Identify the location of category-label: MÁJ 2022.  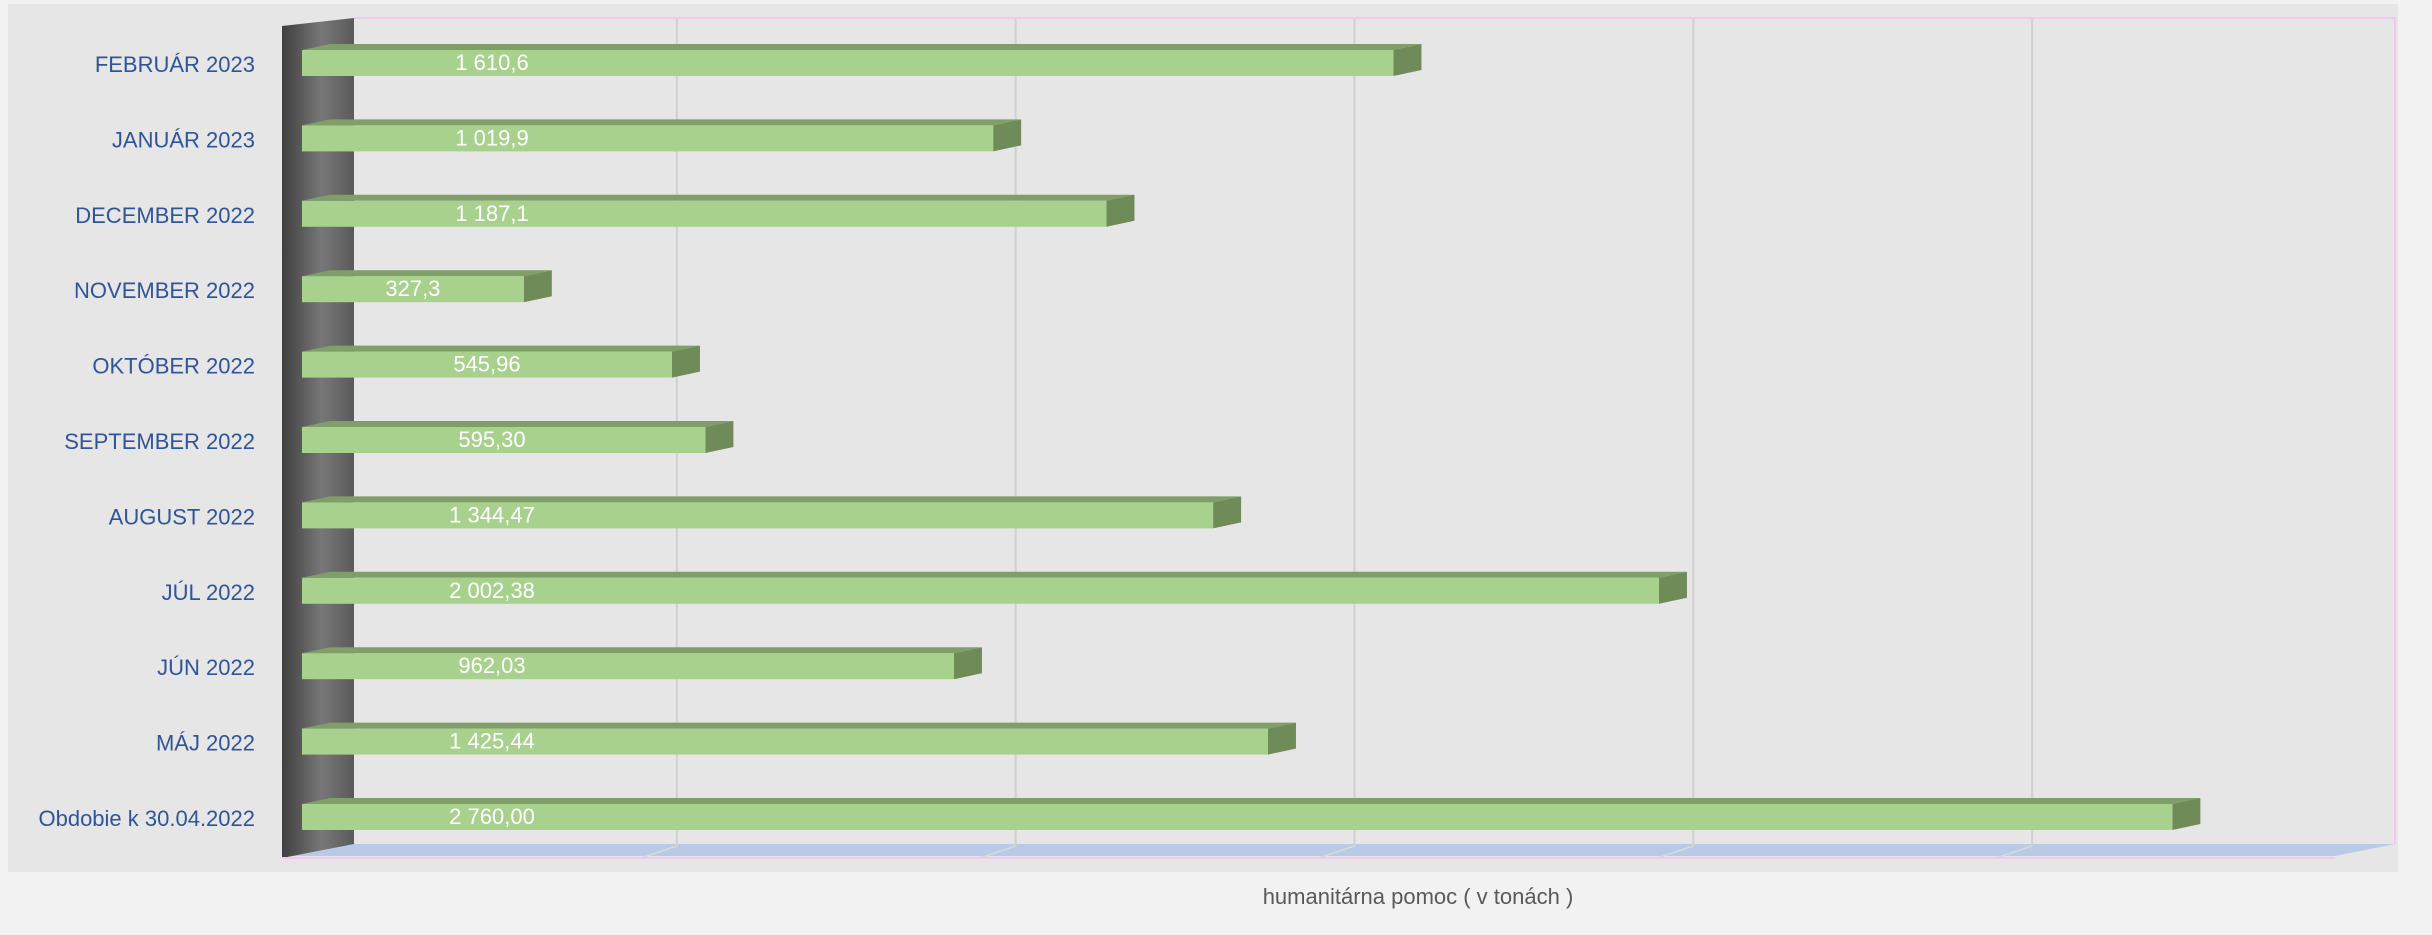
(205, 743).